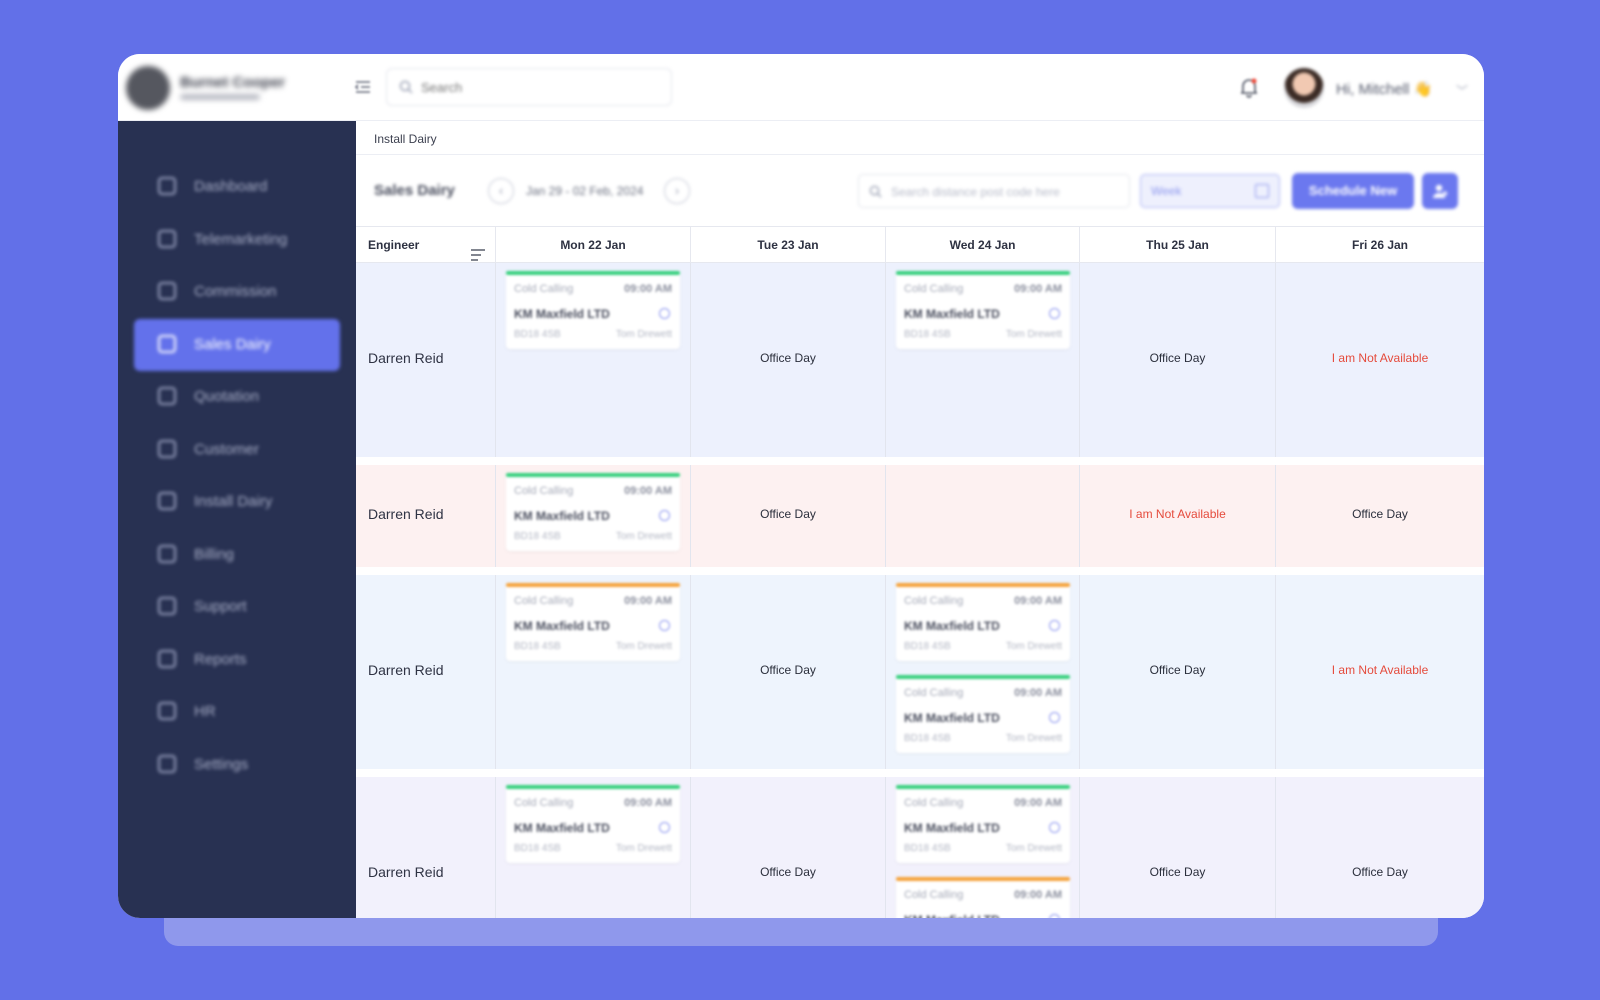 Image resolution: width=1600 pixels, height=1000 pixels. What do you see at coordinates (541, 87) in the screenshot?
I see `search-input` at bounding box center [541, 87].